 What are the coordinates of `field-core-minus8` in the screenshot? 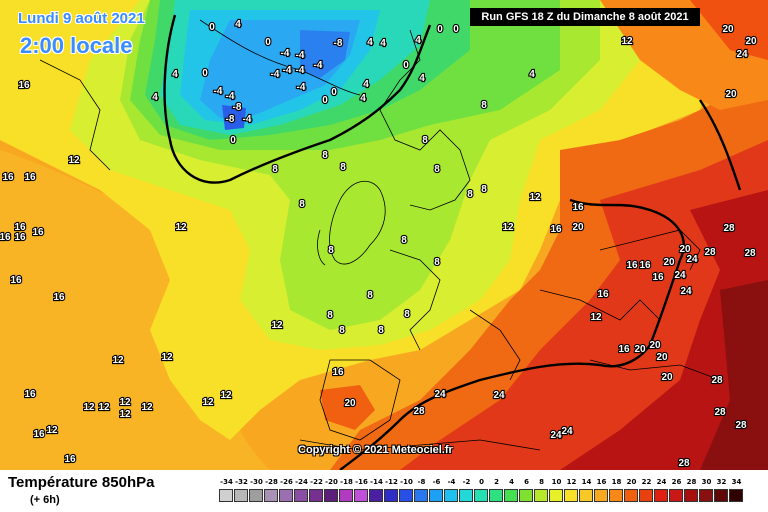 It's located at (234, 117).